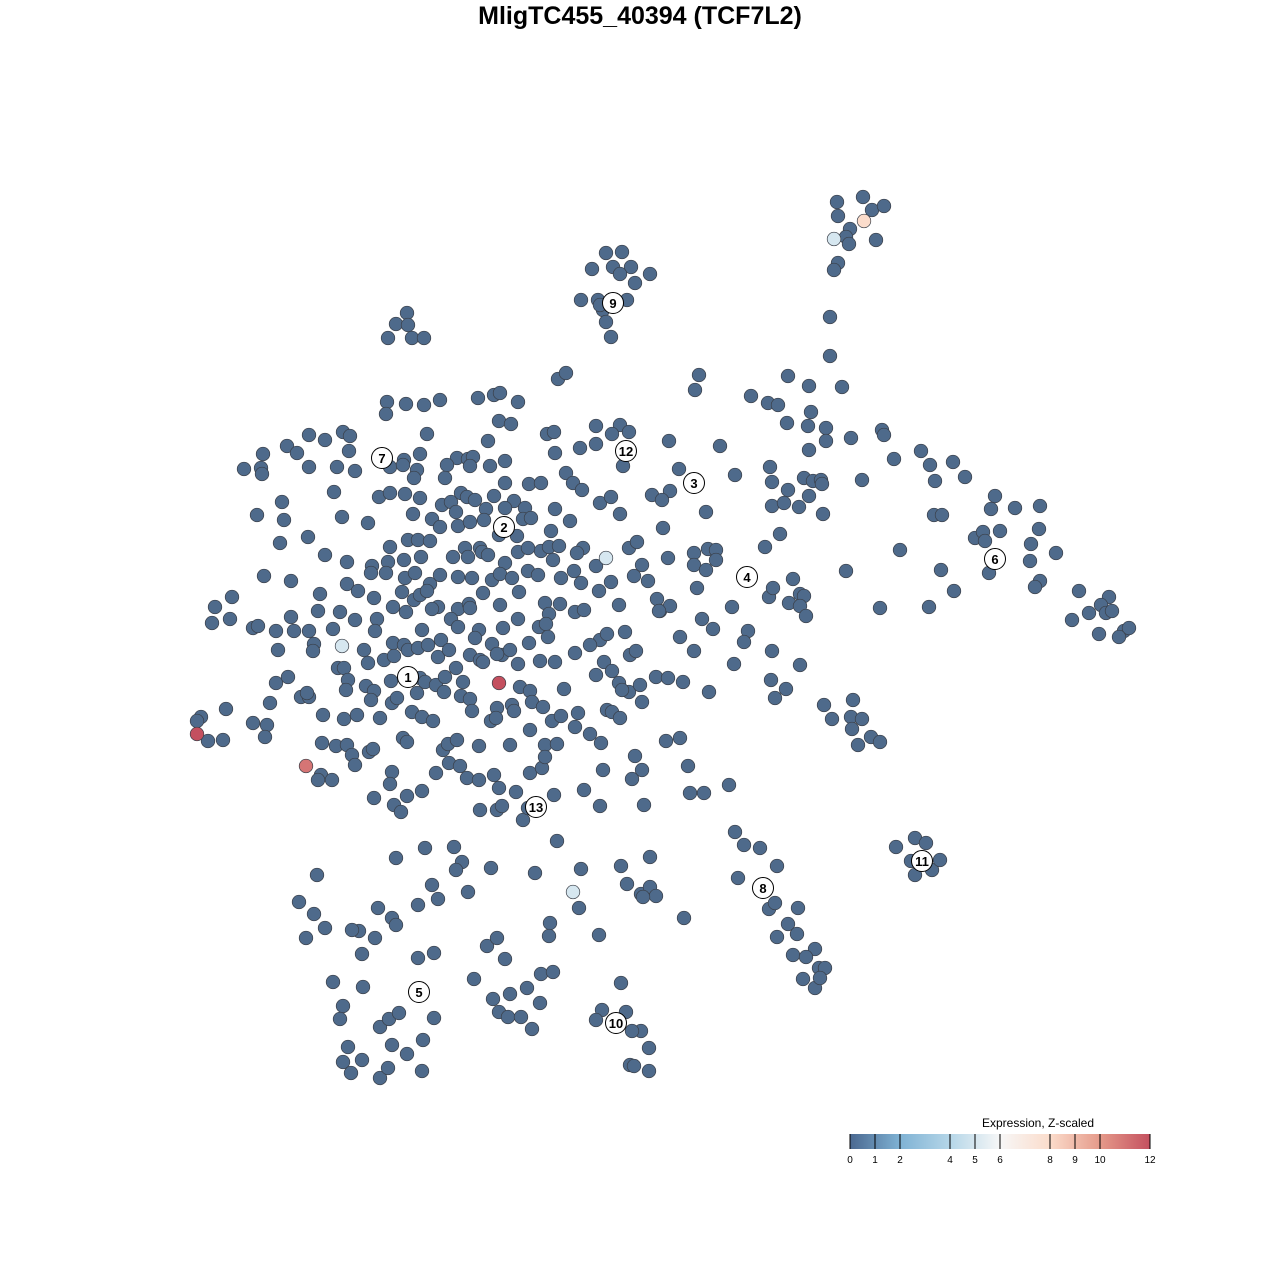  I want to click on cluster-label-text: 1, so click(407, 677).